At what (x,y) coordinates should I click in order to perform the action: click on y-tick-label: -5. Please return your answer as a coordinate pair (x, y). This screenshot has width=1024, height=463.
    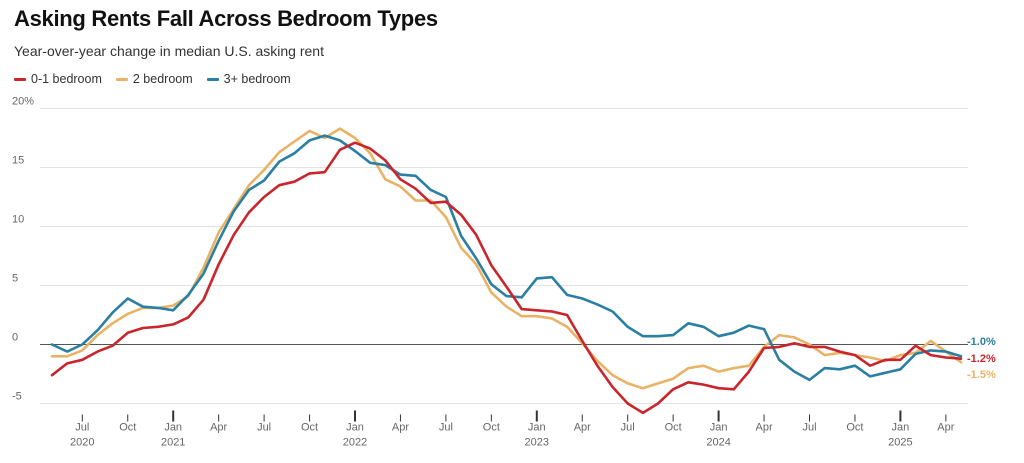
    Looking at the image, I should click on (17, 397).